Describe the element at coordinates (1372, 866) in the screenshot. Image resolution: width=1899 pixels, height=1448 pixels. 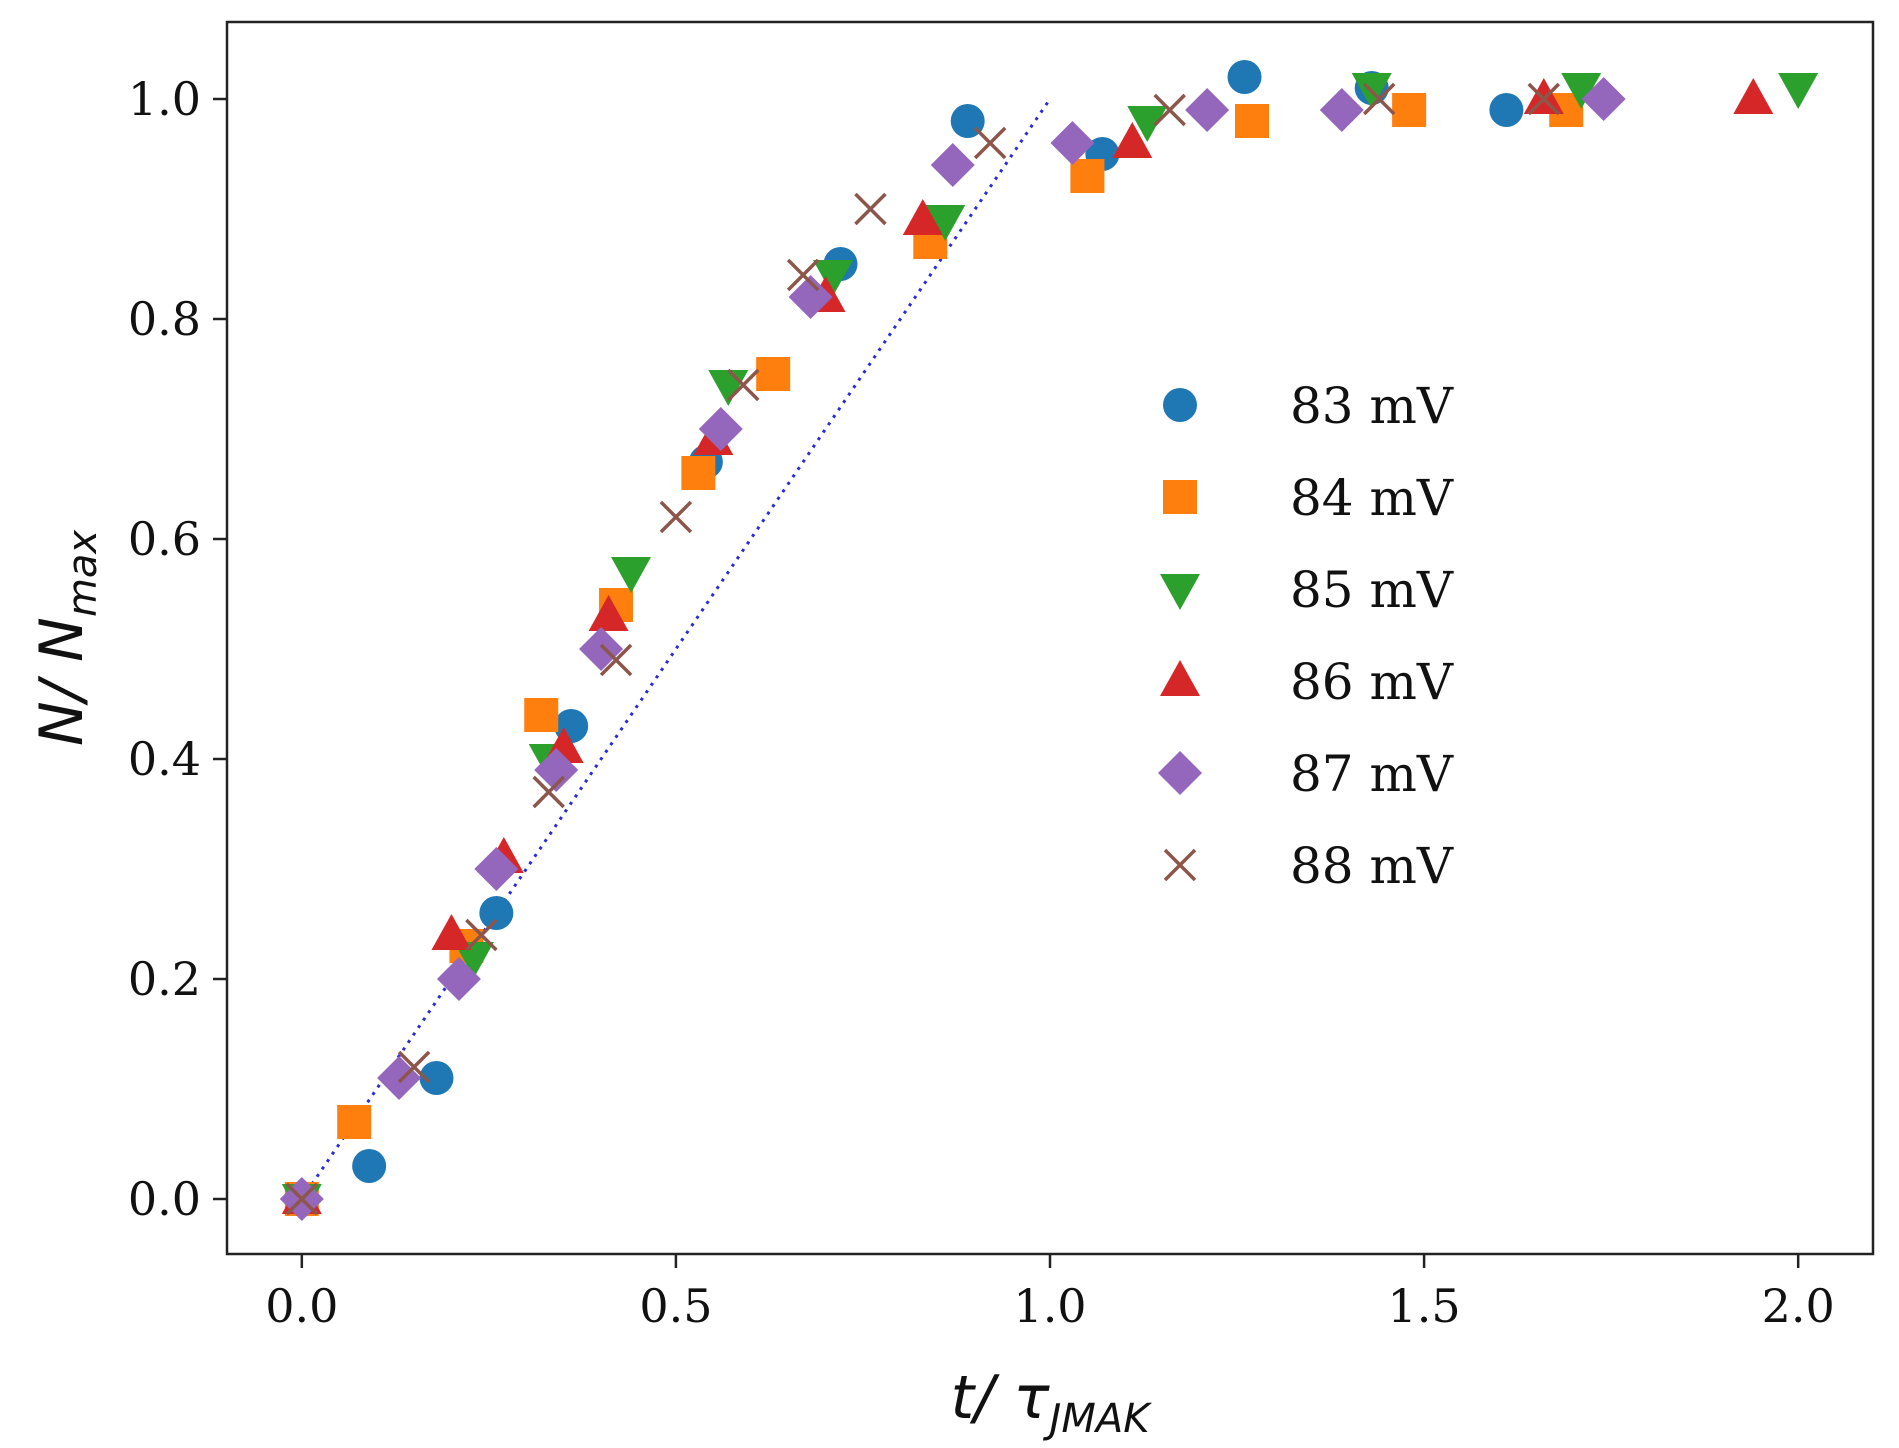
I see `legend-label: 88 mV` at that location.